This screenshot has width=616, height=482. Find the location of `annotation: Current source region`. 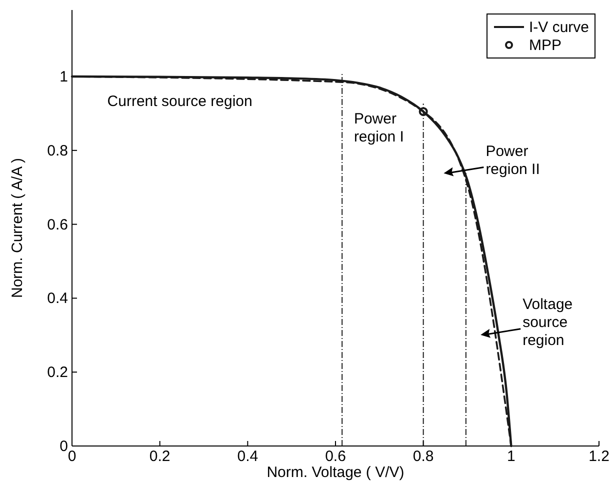

annotation: Current source region is located at coordinates (179, 101).